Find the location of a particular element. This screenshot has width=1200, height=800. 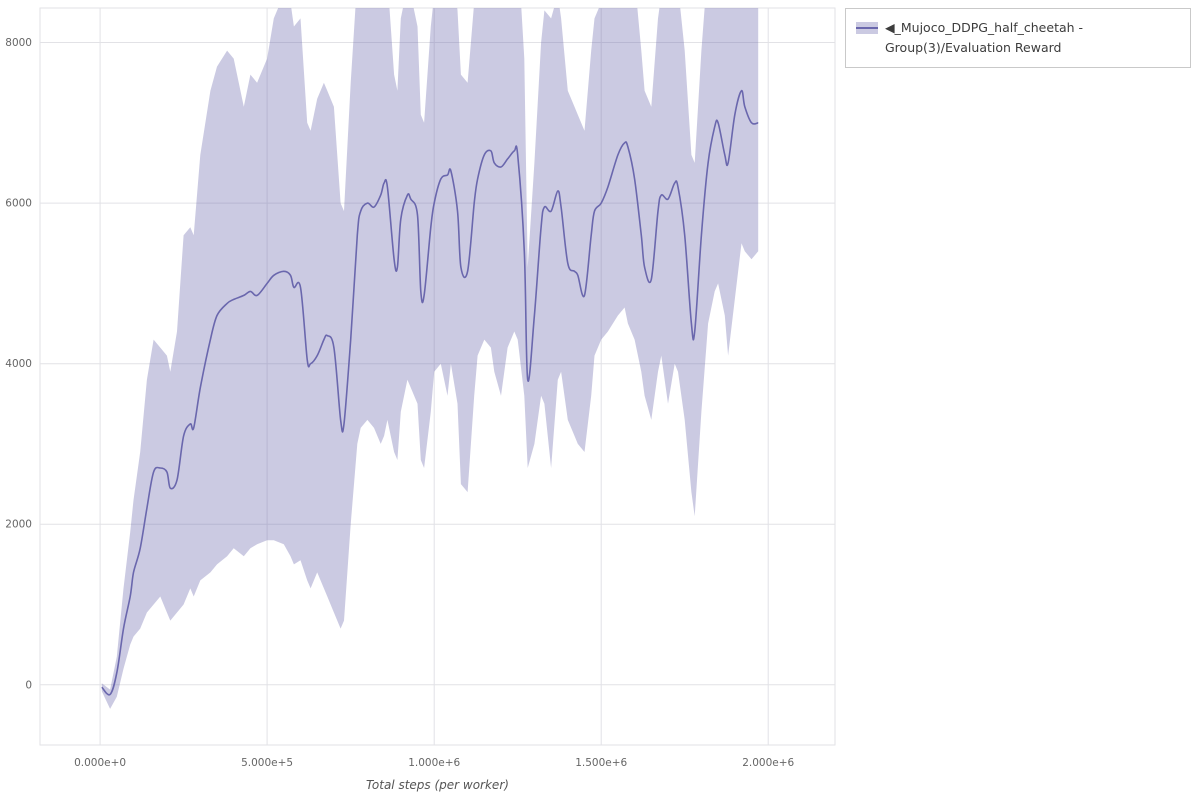

legend-swatch-icon is located at coordinates (867, 28).